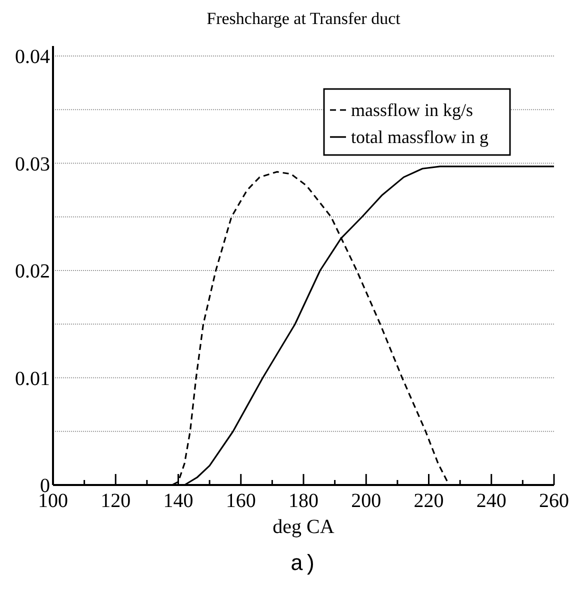 Image resolution: width=573 pixels, height=594 pixels. What do you see at coordinates (115, 501) in the screenshot?
I see `x-tick-label: 120` at bounding box center [115, 501].